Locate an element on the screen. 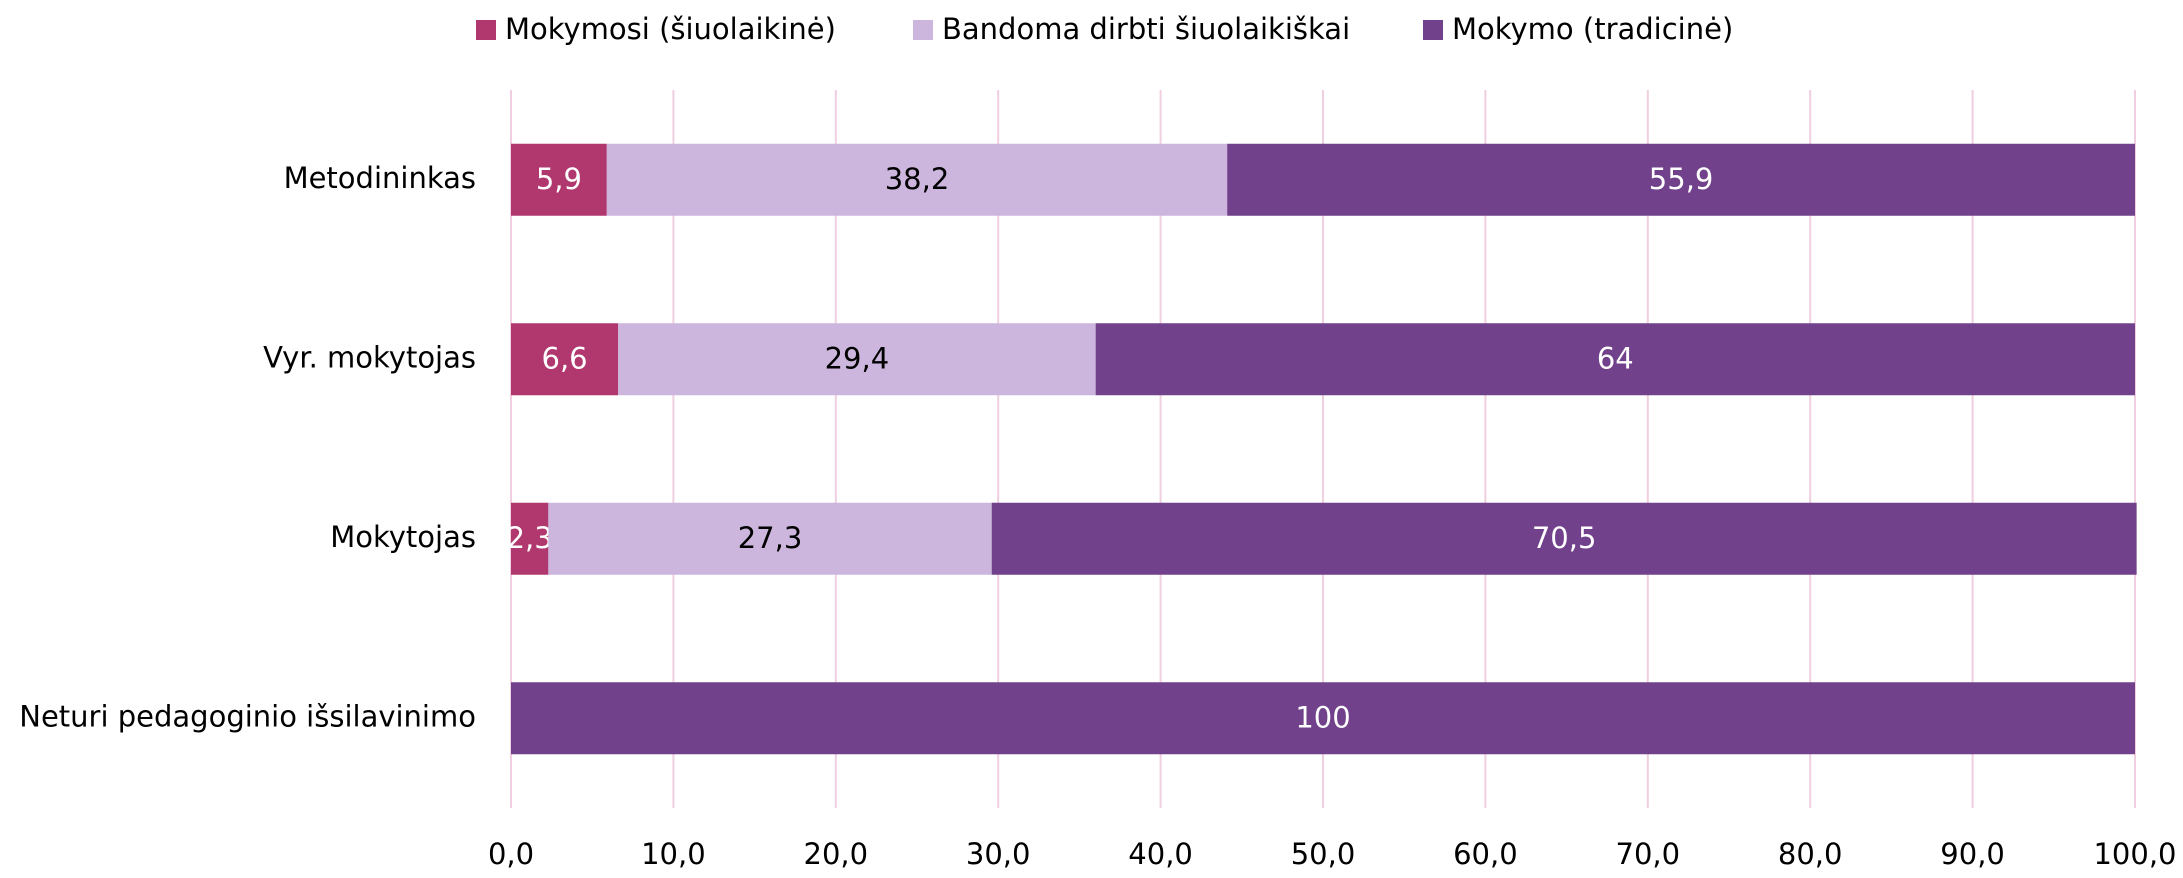  legend-label: Bandoma dirbti šiuolaikiškai is located at coordinates (1146, 29).